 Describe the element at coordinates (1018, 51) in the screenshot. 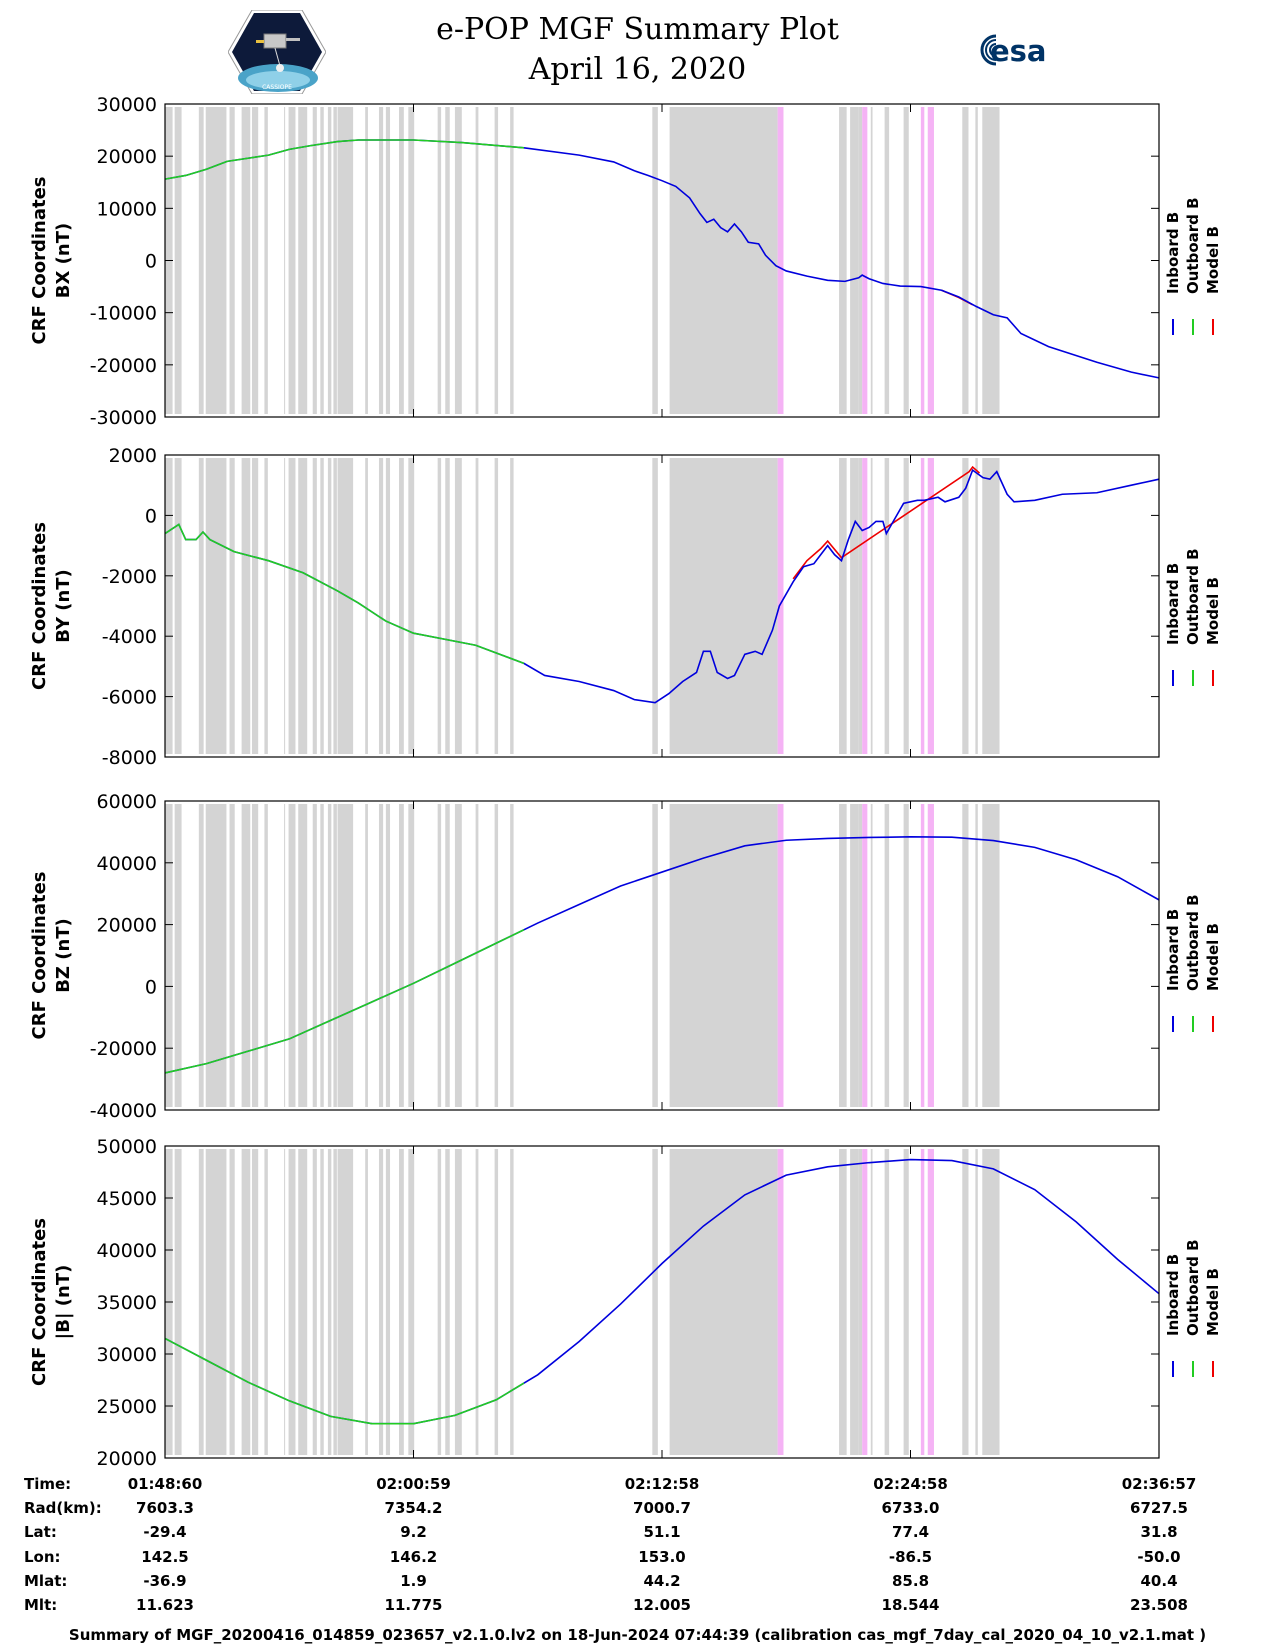

I see `esa-logo-text: esa` at that location.